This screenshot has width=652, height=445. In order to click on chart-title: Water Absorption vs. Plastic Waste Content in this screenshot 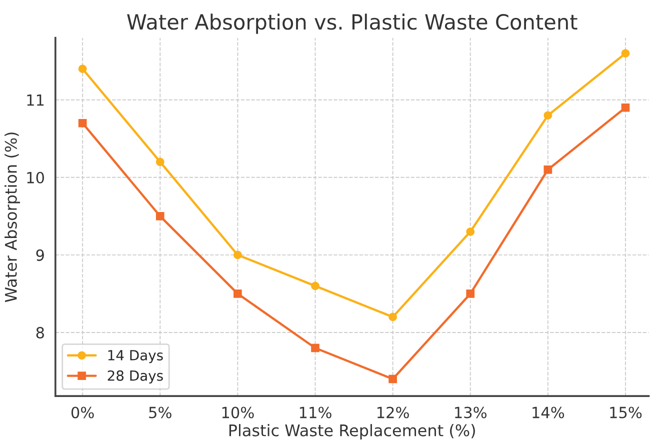, I will do `click(352, 24)`.